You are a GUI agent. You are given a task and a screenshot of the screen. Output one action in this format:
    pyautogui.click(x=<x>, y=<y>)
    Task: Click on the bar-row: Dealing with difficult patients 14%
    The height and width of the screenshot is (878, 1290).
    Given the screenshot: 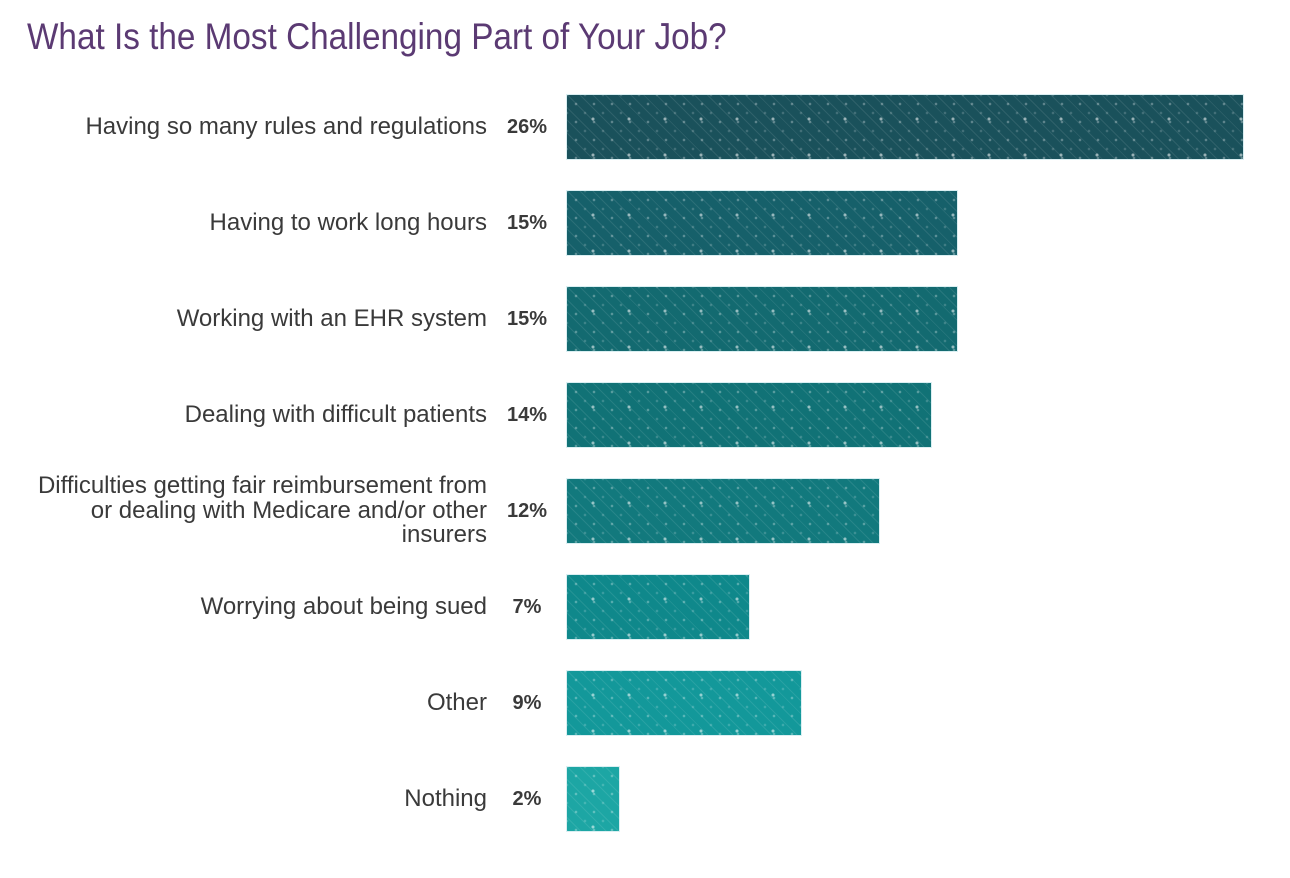 What is the action you would take?
    pyautogui.click(x=645, y=415)
    